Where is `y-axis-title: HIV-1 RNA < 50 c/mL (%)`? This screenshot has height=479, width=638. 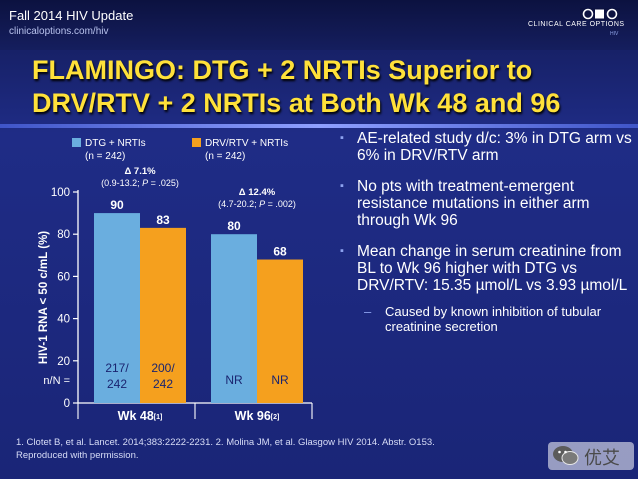 y-axis-title: HIV-1 RNA < 50 c/mL (%) is located at coordinates (44, 297).